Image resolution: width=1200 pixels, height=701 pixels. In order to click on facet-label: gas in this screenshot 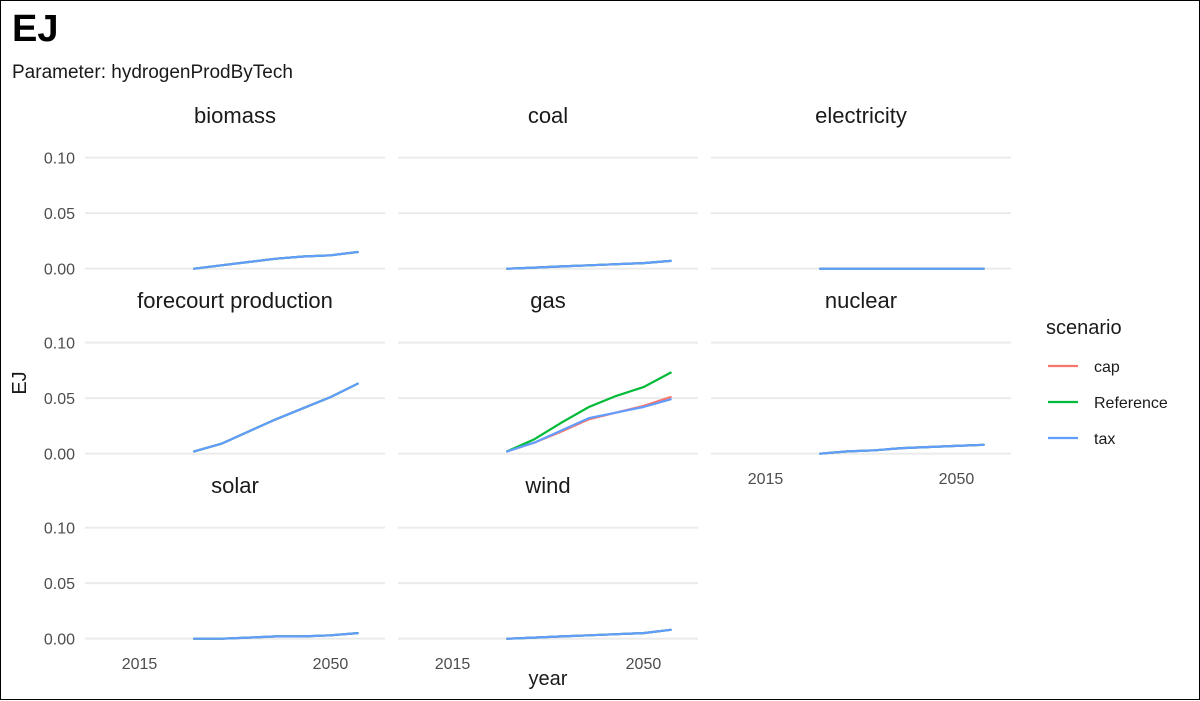, I will do `click(547, 300)`.